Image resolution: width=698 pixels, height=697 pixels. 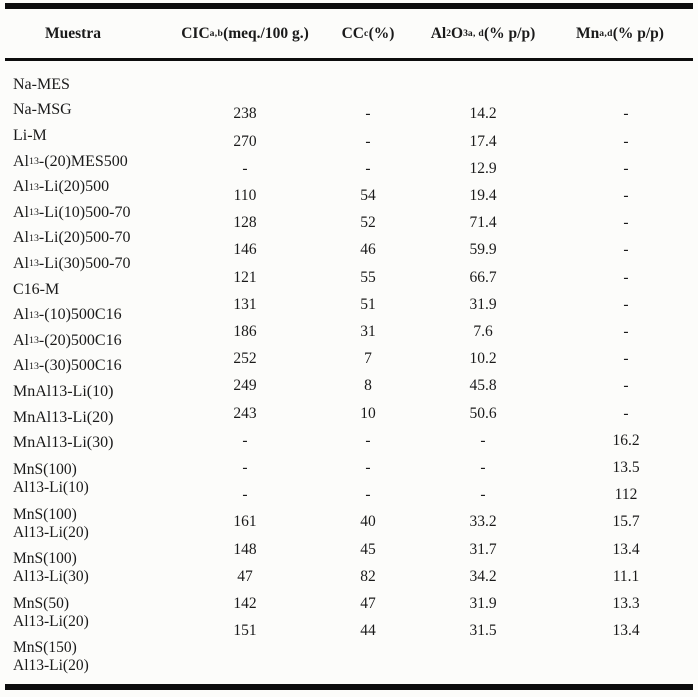 What do you see at coordinates (72, 238) in the screenshot?
I see `sample-name: Al 13 -Li(20)500-70` at bounding box center [72, 238].